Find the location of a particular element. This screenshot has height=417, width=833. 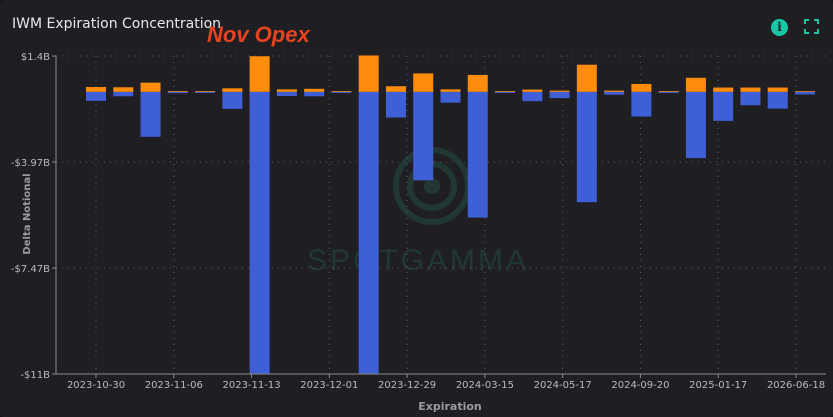

info-icon: i is located at coordinates (779, 27).